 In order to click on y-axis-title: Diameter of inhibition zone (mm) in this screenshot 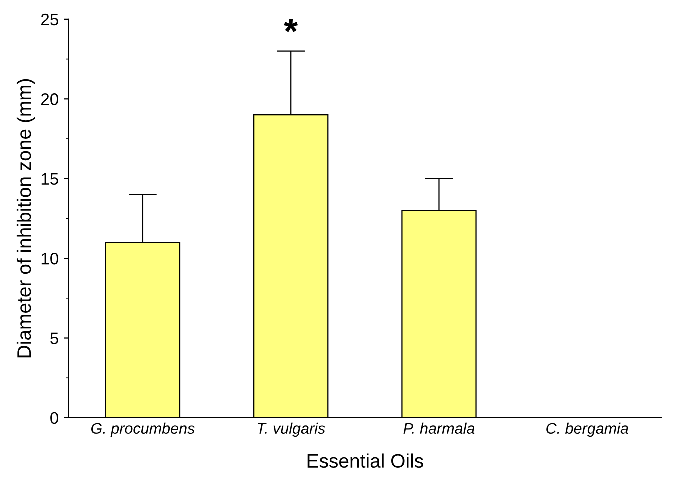, I will do `click(26, 218)`.